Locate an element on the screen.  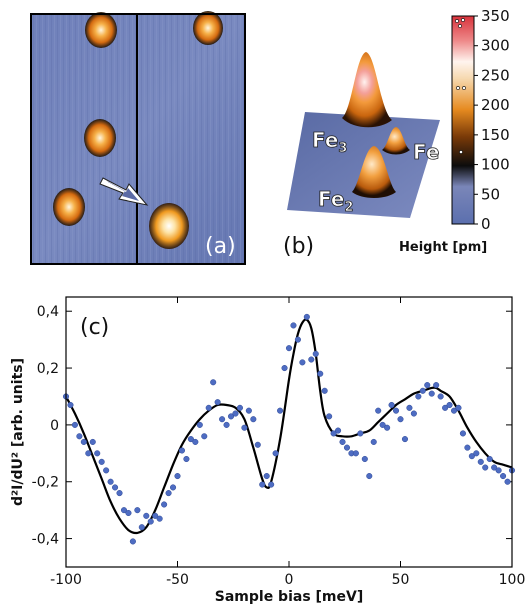
x-tick-label: -50 is located at coordinates (177, 580).